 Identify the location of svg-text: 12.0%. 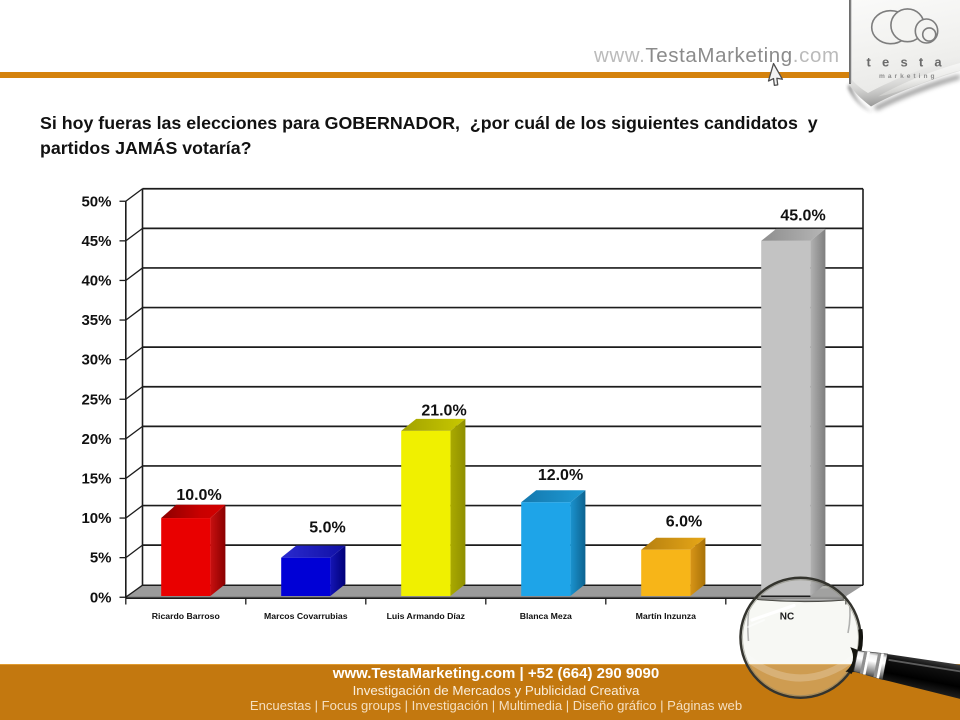
(560, 475).